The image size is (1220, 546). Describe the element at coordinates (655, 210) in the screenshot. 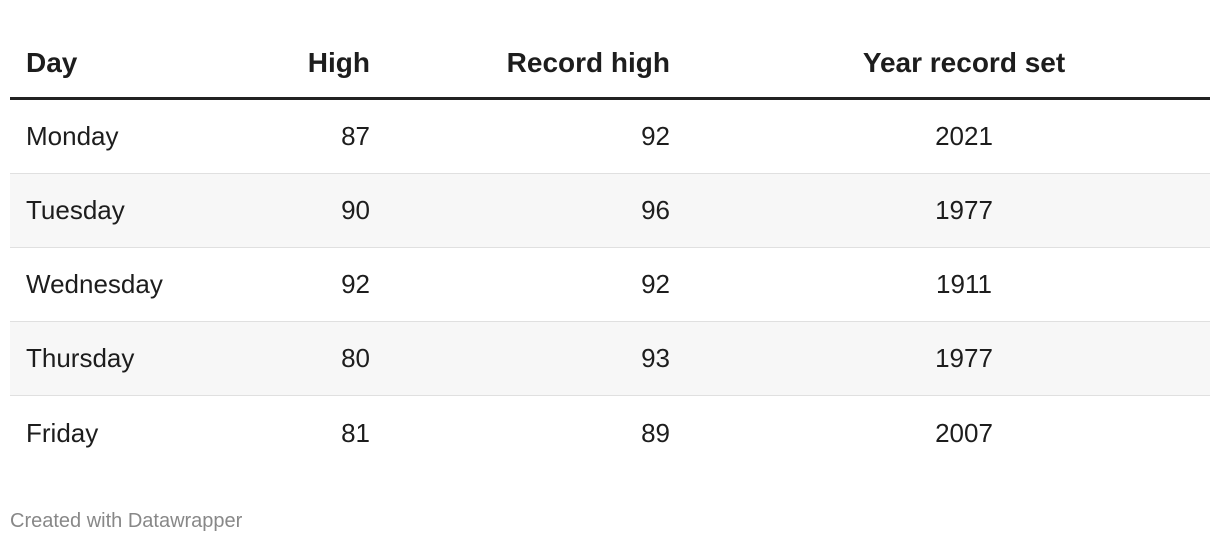

I see `table-cell: 96` at that location.